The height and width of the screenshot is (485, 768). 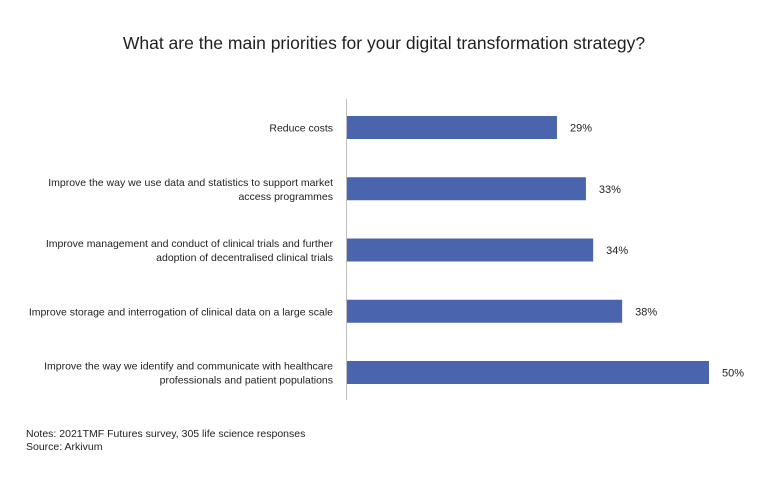 I want to click on bar-value-label: 38%, so click(x=646, y=312).